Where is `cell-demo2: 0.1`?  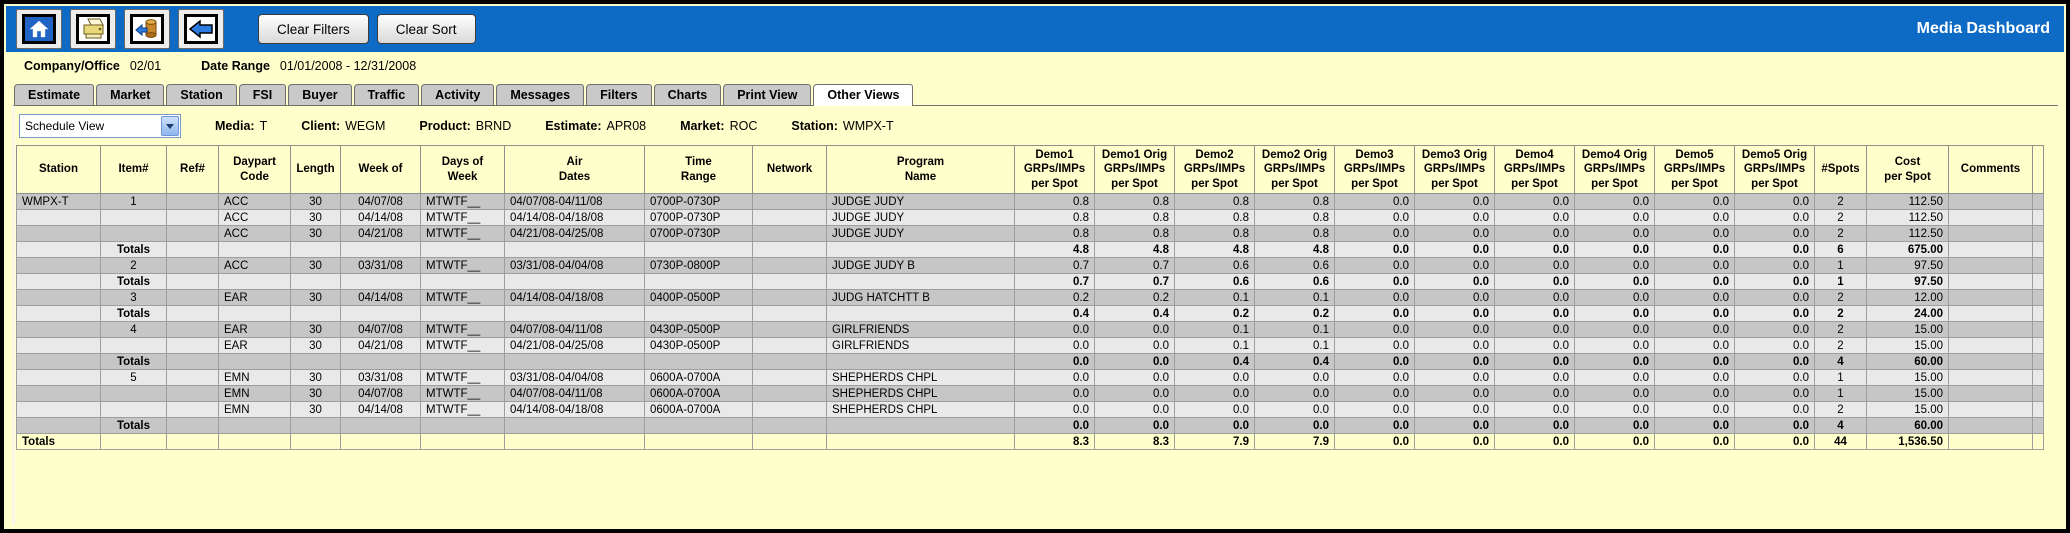 cell-demo2: 0.1 is located at coordinates (1214, 345).